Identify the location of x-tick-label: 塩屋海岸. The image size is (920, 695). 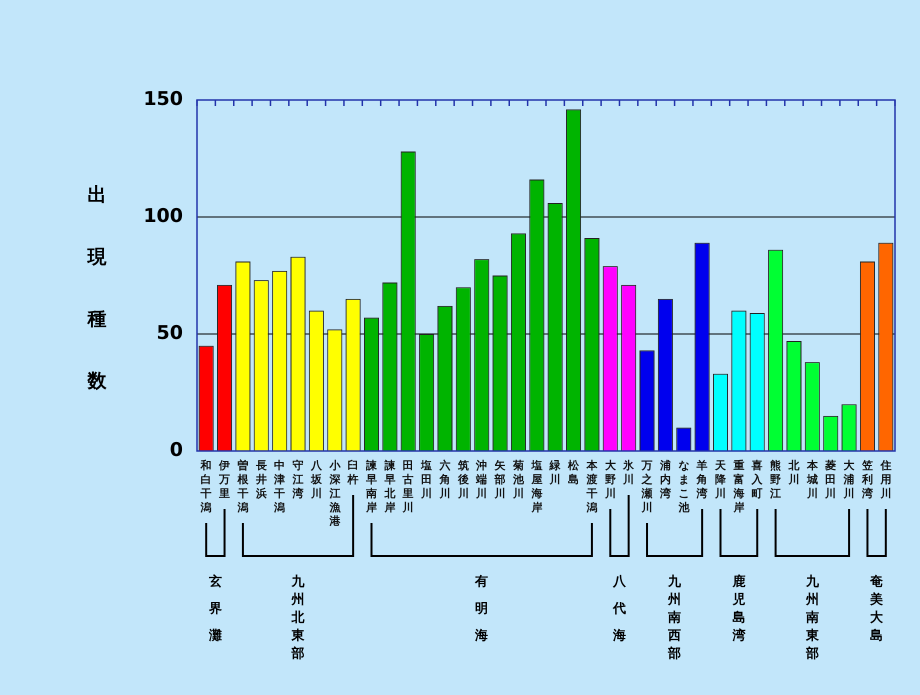
(536, 486).